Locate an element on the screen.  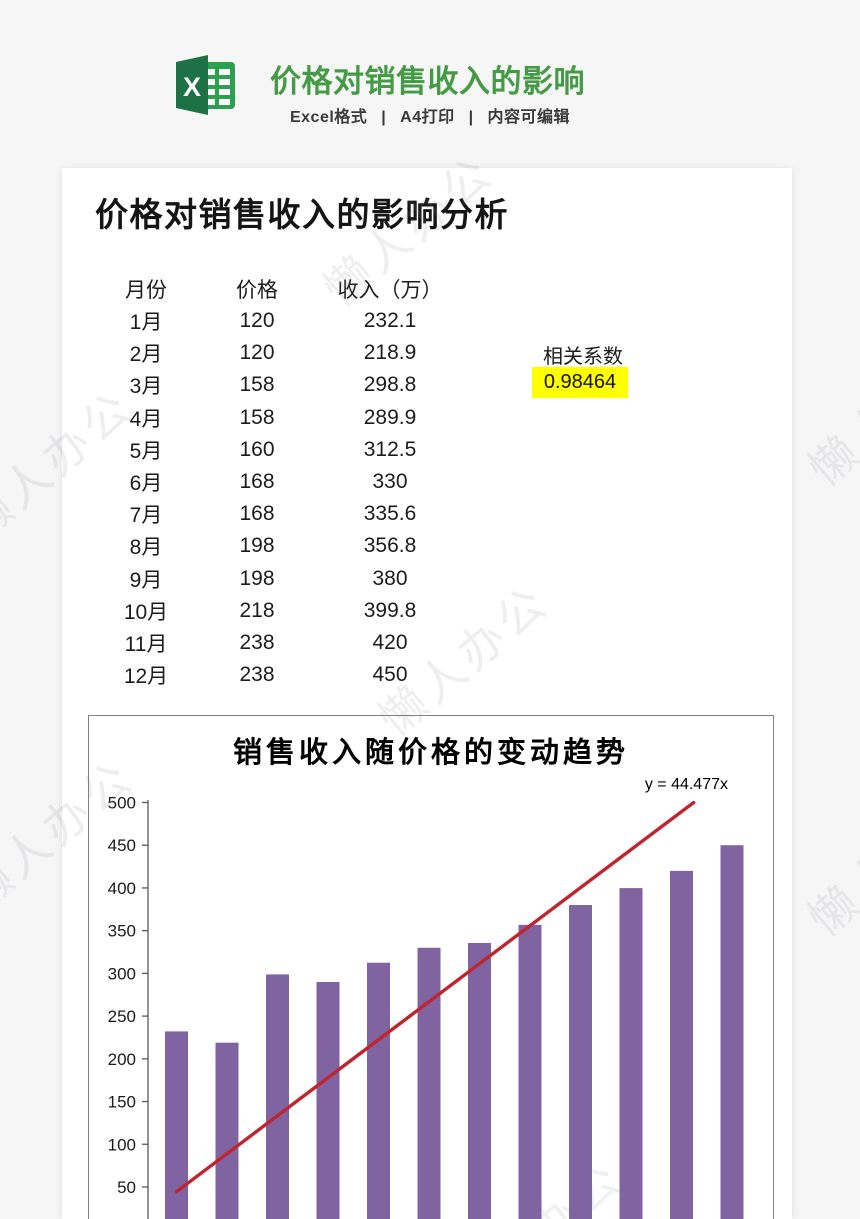
cell-revenue: 399.8 is located at coordinates (390, 610).